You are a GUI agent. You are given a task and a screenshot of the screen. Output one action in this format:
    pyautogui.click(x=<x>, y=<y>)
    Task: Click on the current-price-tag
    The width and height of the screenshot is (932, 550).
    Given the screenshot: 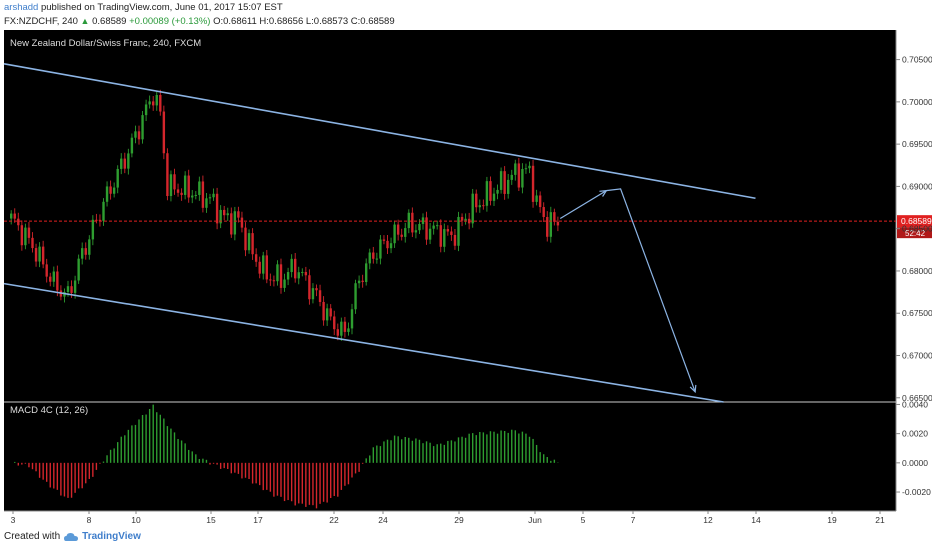 What is the action you would take?
    pyautogui.click(x=914, y=221)
    